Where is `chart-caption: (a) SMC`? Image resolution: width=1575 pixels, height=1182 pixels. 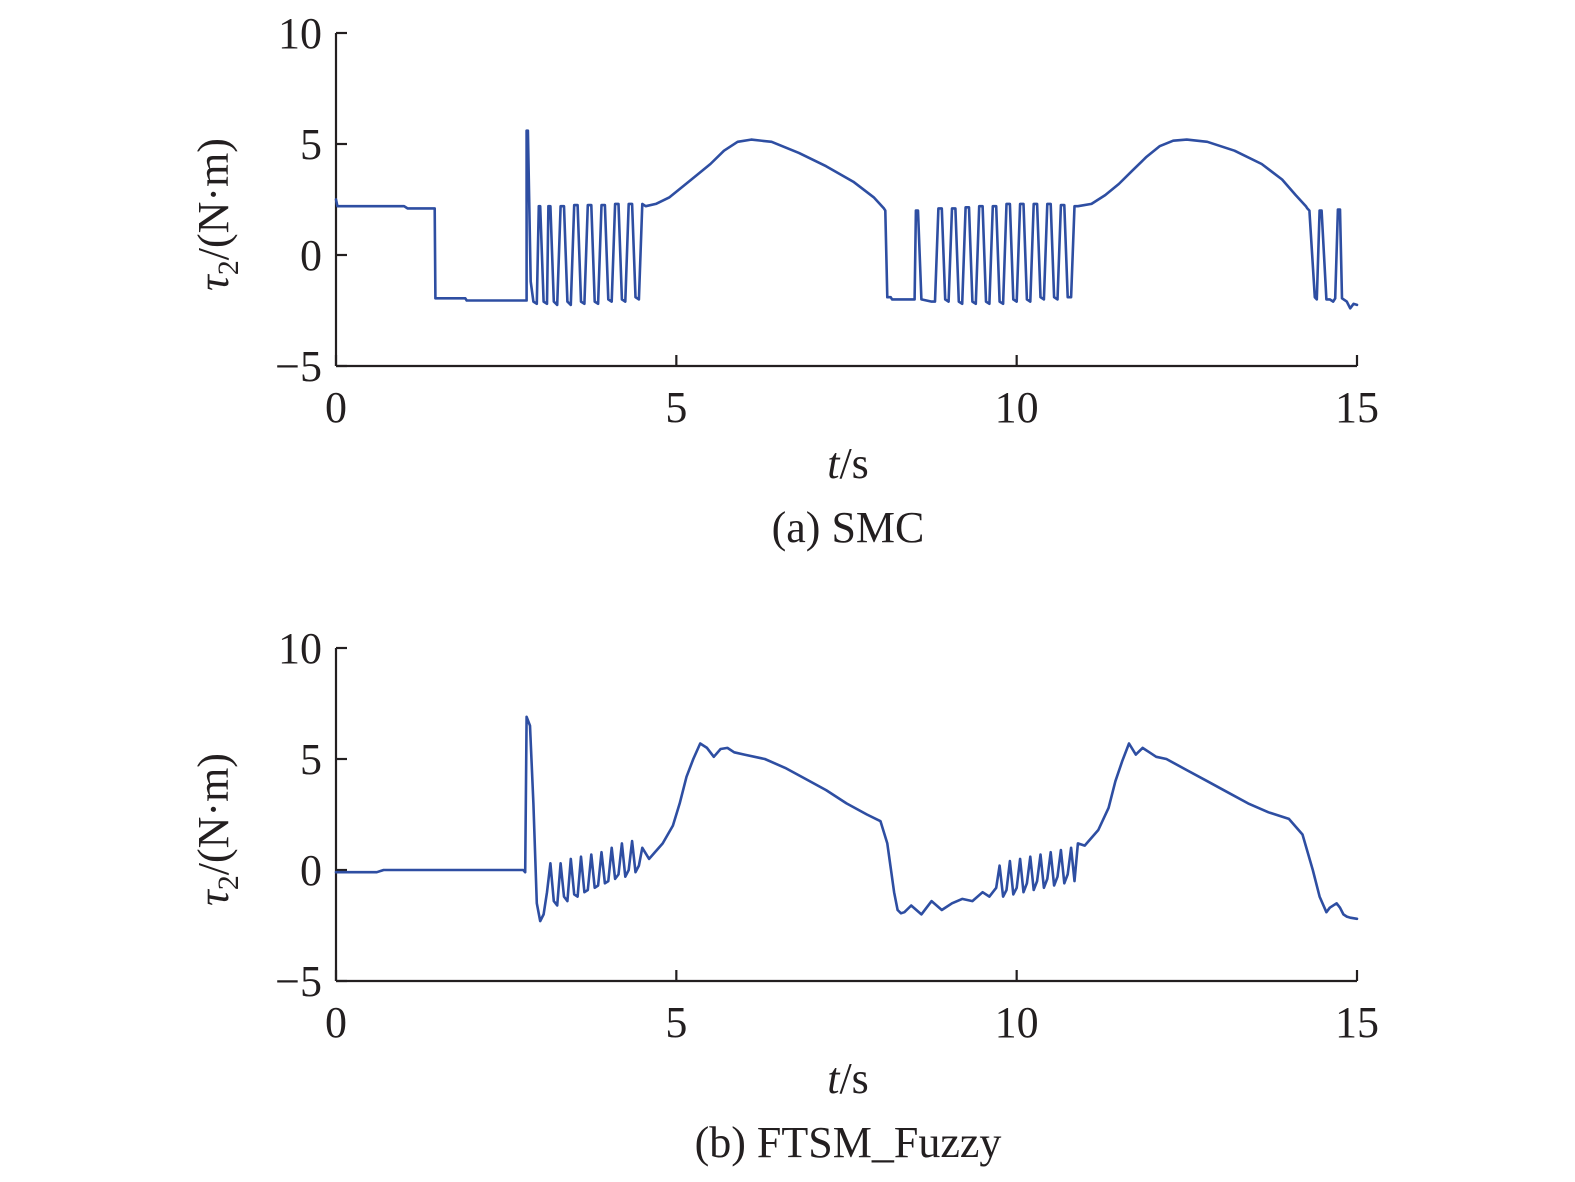 chart-caption: (a) SMC is located at coordinates (848, 527).